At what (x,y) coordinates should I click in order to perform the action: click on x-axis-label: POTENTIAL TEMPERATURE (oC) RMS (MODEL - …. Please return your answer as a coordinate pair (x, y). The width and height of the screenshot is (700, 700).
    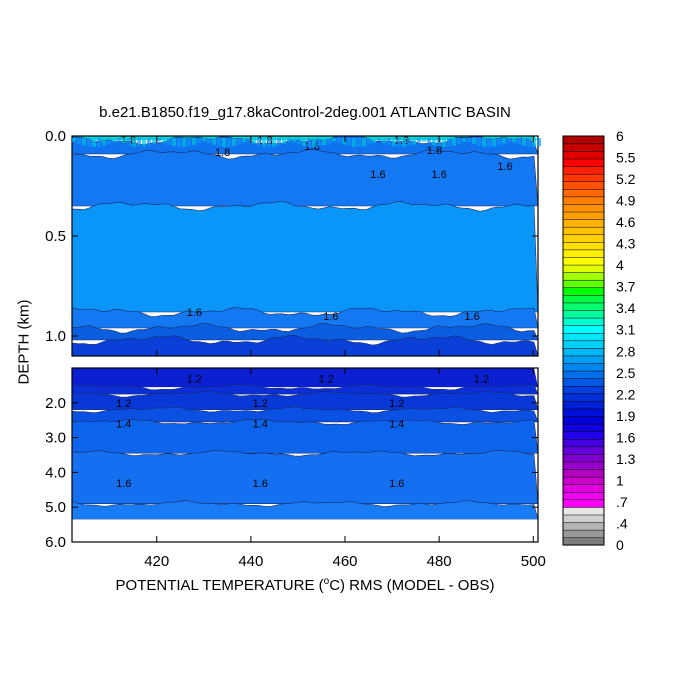
    Looking at the image, I should click on (305, 585).